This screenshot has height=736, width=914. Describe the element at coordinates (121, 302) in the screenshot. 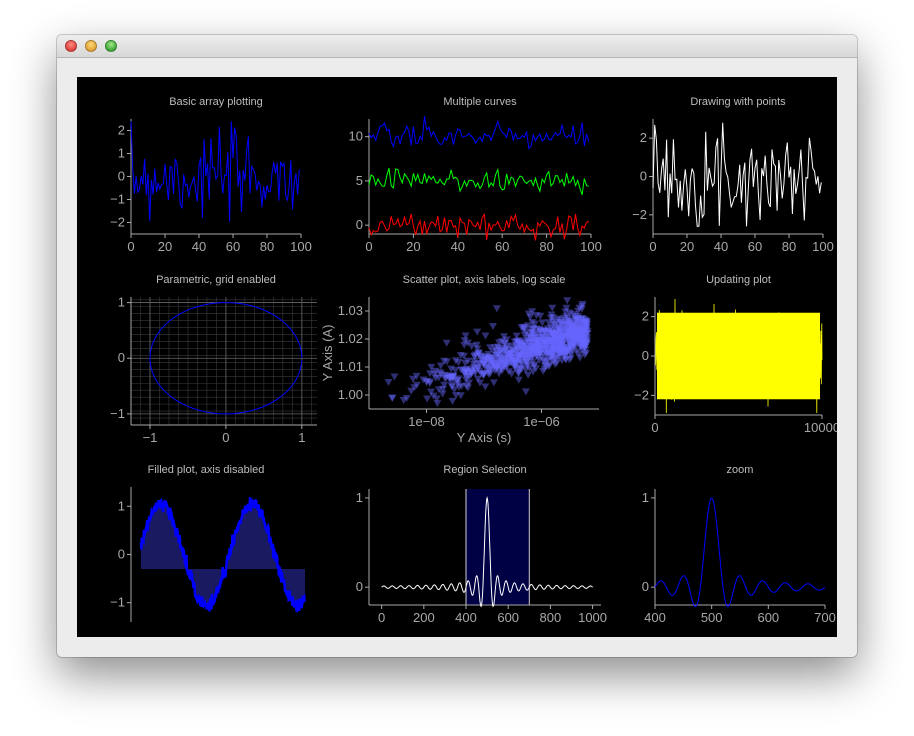

I see `y-tick-label: 1` at that location.